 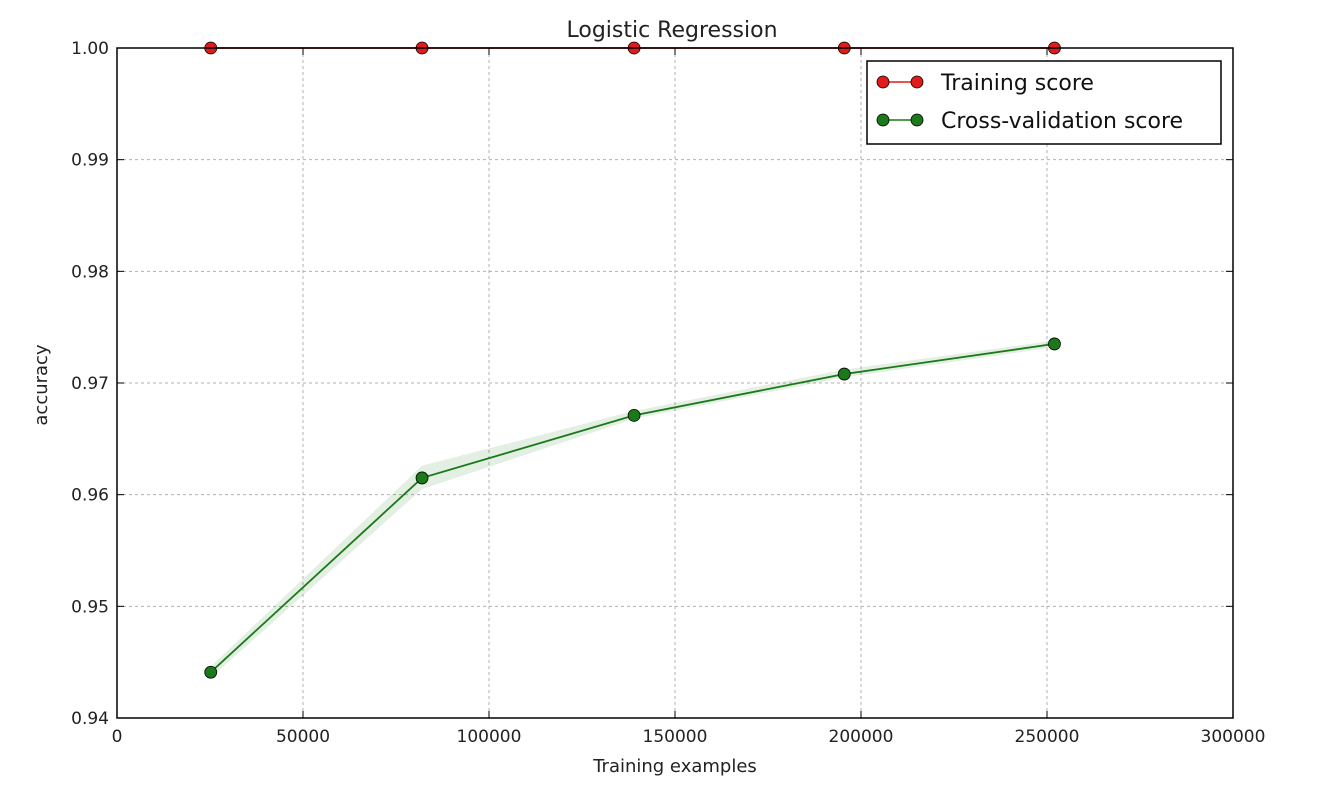 What do you see at coordinates (90, 49) in the screenshot?
I see `y-tick-label: 1.00` at bounding box center [90, 49].